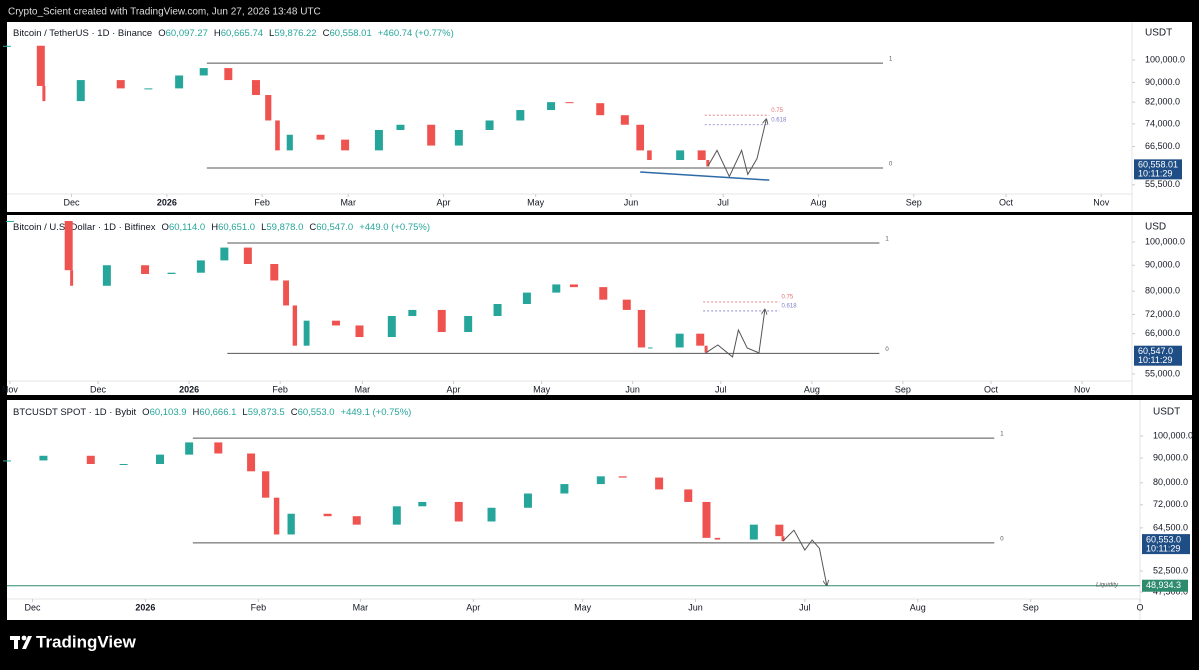 The image size is (1199, 670). Describe the element at coordinates (736, 149) in the screenshot. I see `projection-path` at that location.